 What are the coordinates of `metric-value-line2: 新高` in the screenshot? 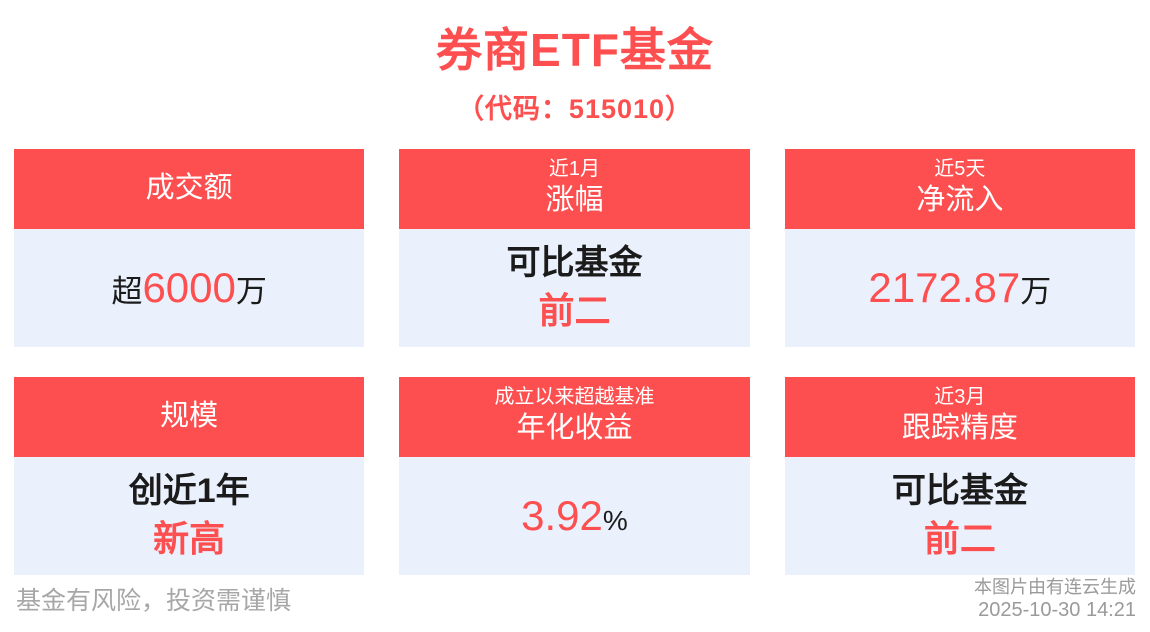 It's located at (189, 538).